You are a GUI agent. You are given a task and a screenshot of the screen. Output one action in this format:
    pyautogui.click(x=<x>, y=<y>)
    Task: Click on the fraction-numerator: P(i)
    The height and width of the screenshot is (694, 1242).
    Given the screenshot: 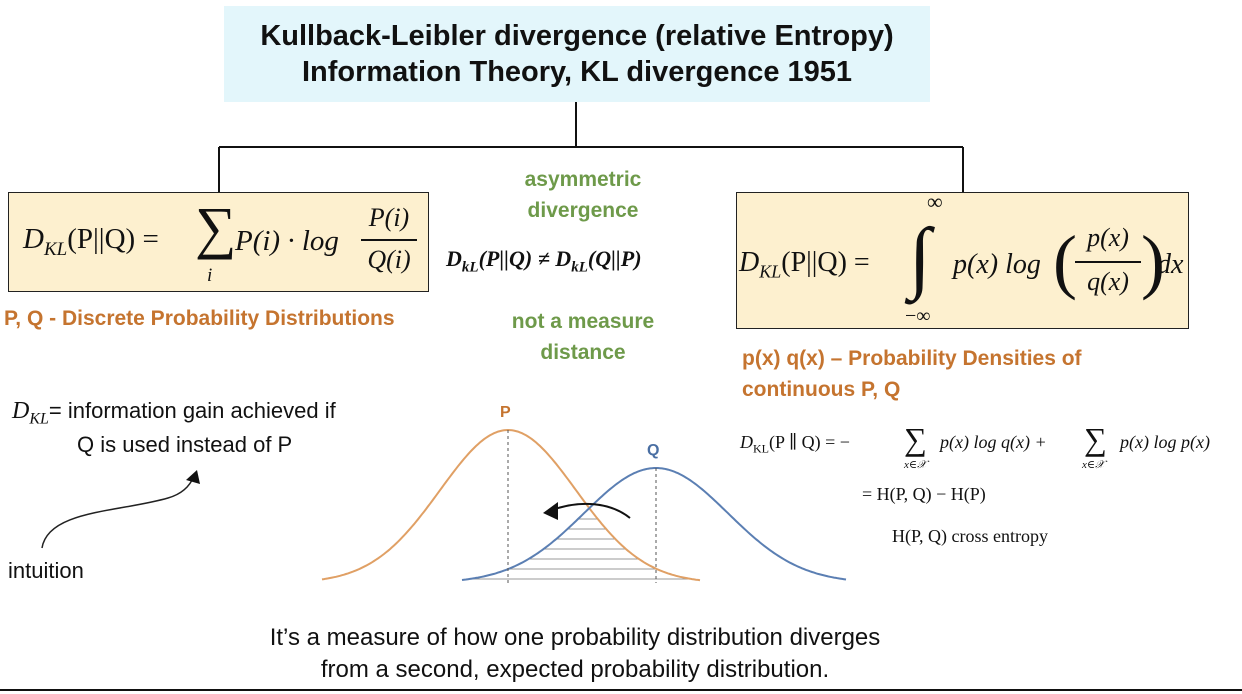 What is the action you would take?
    pyautogui.click(x=389, y=217)
    